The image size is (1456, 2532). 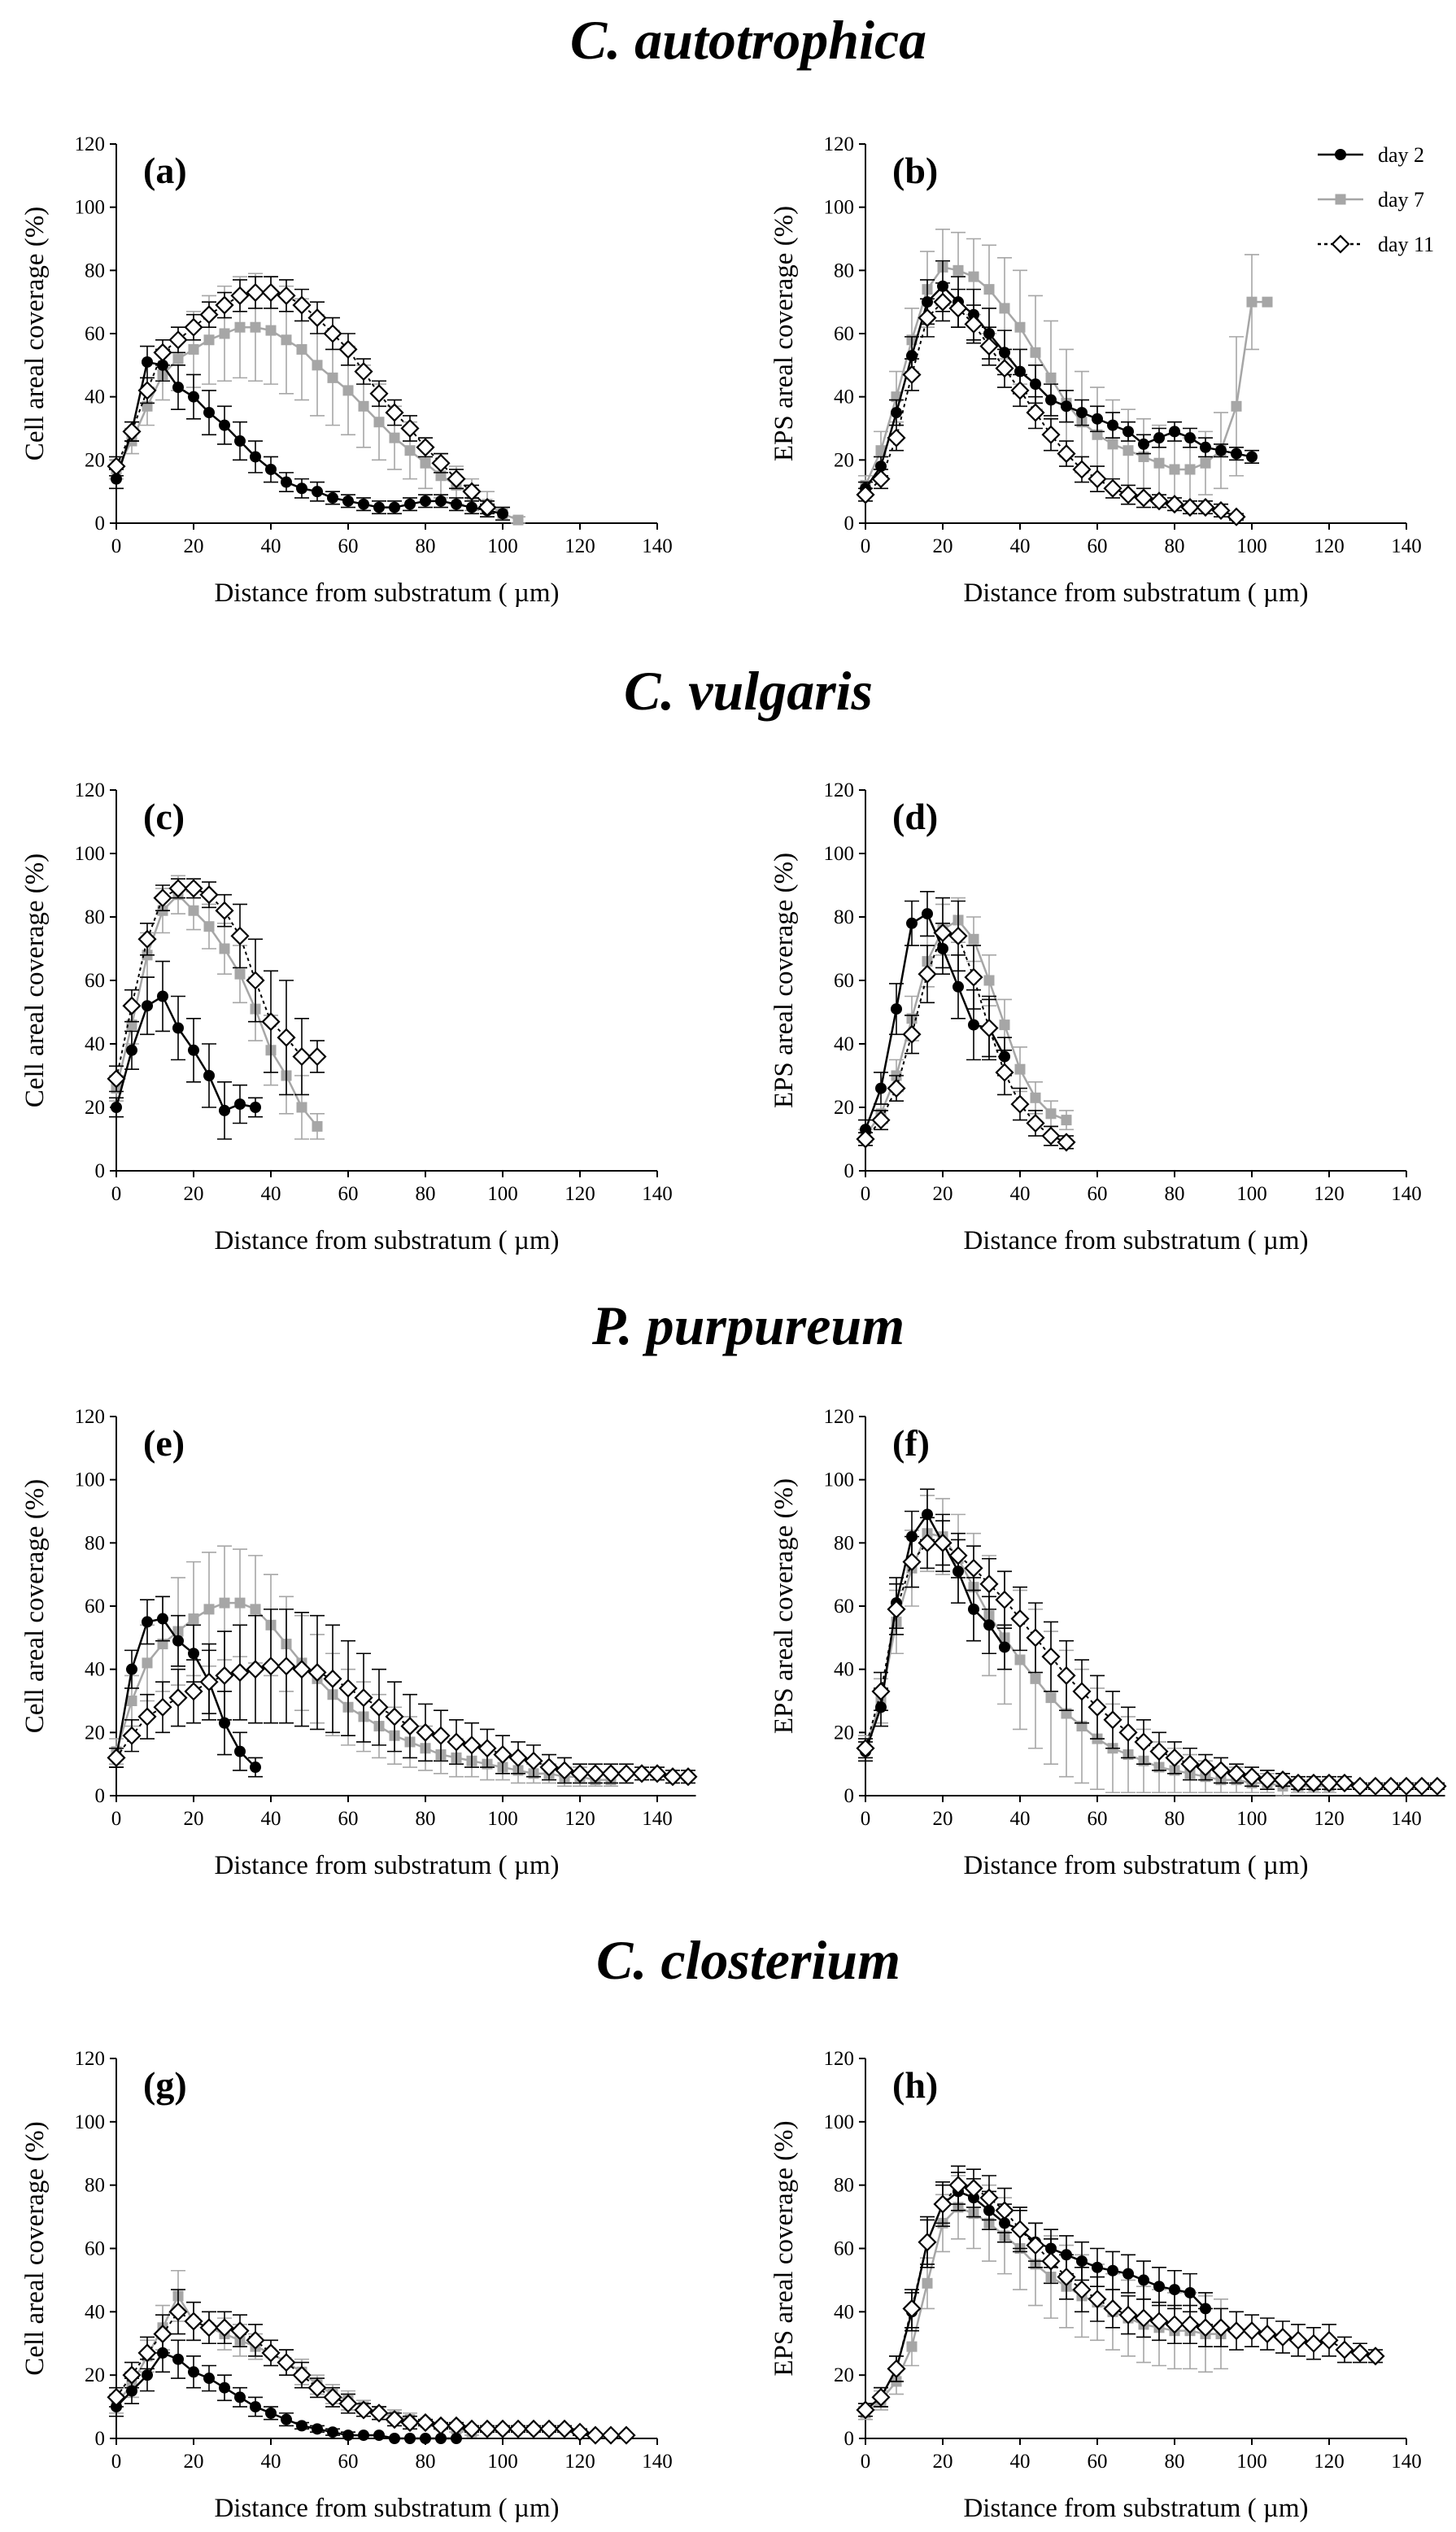 I want to click on x-tick-label: 100, so click(x=503, y=546).